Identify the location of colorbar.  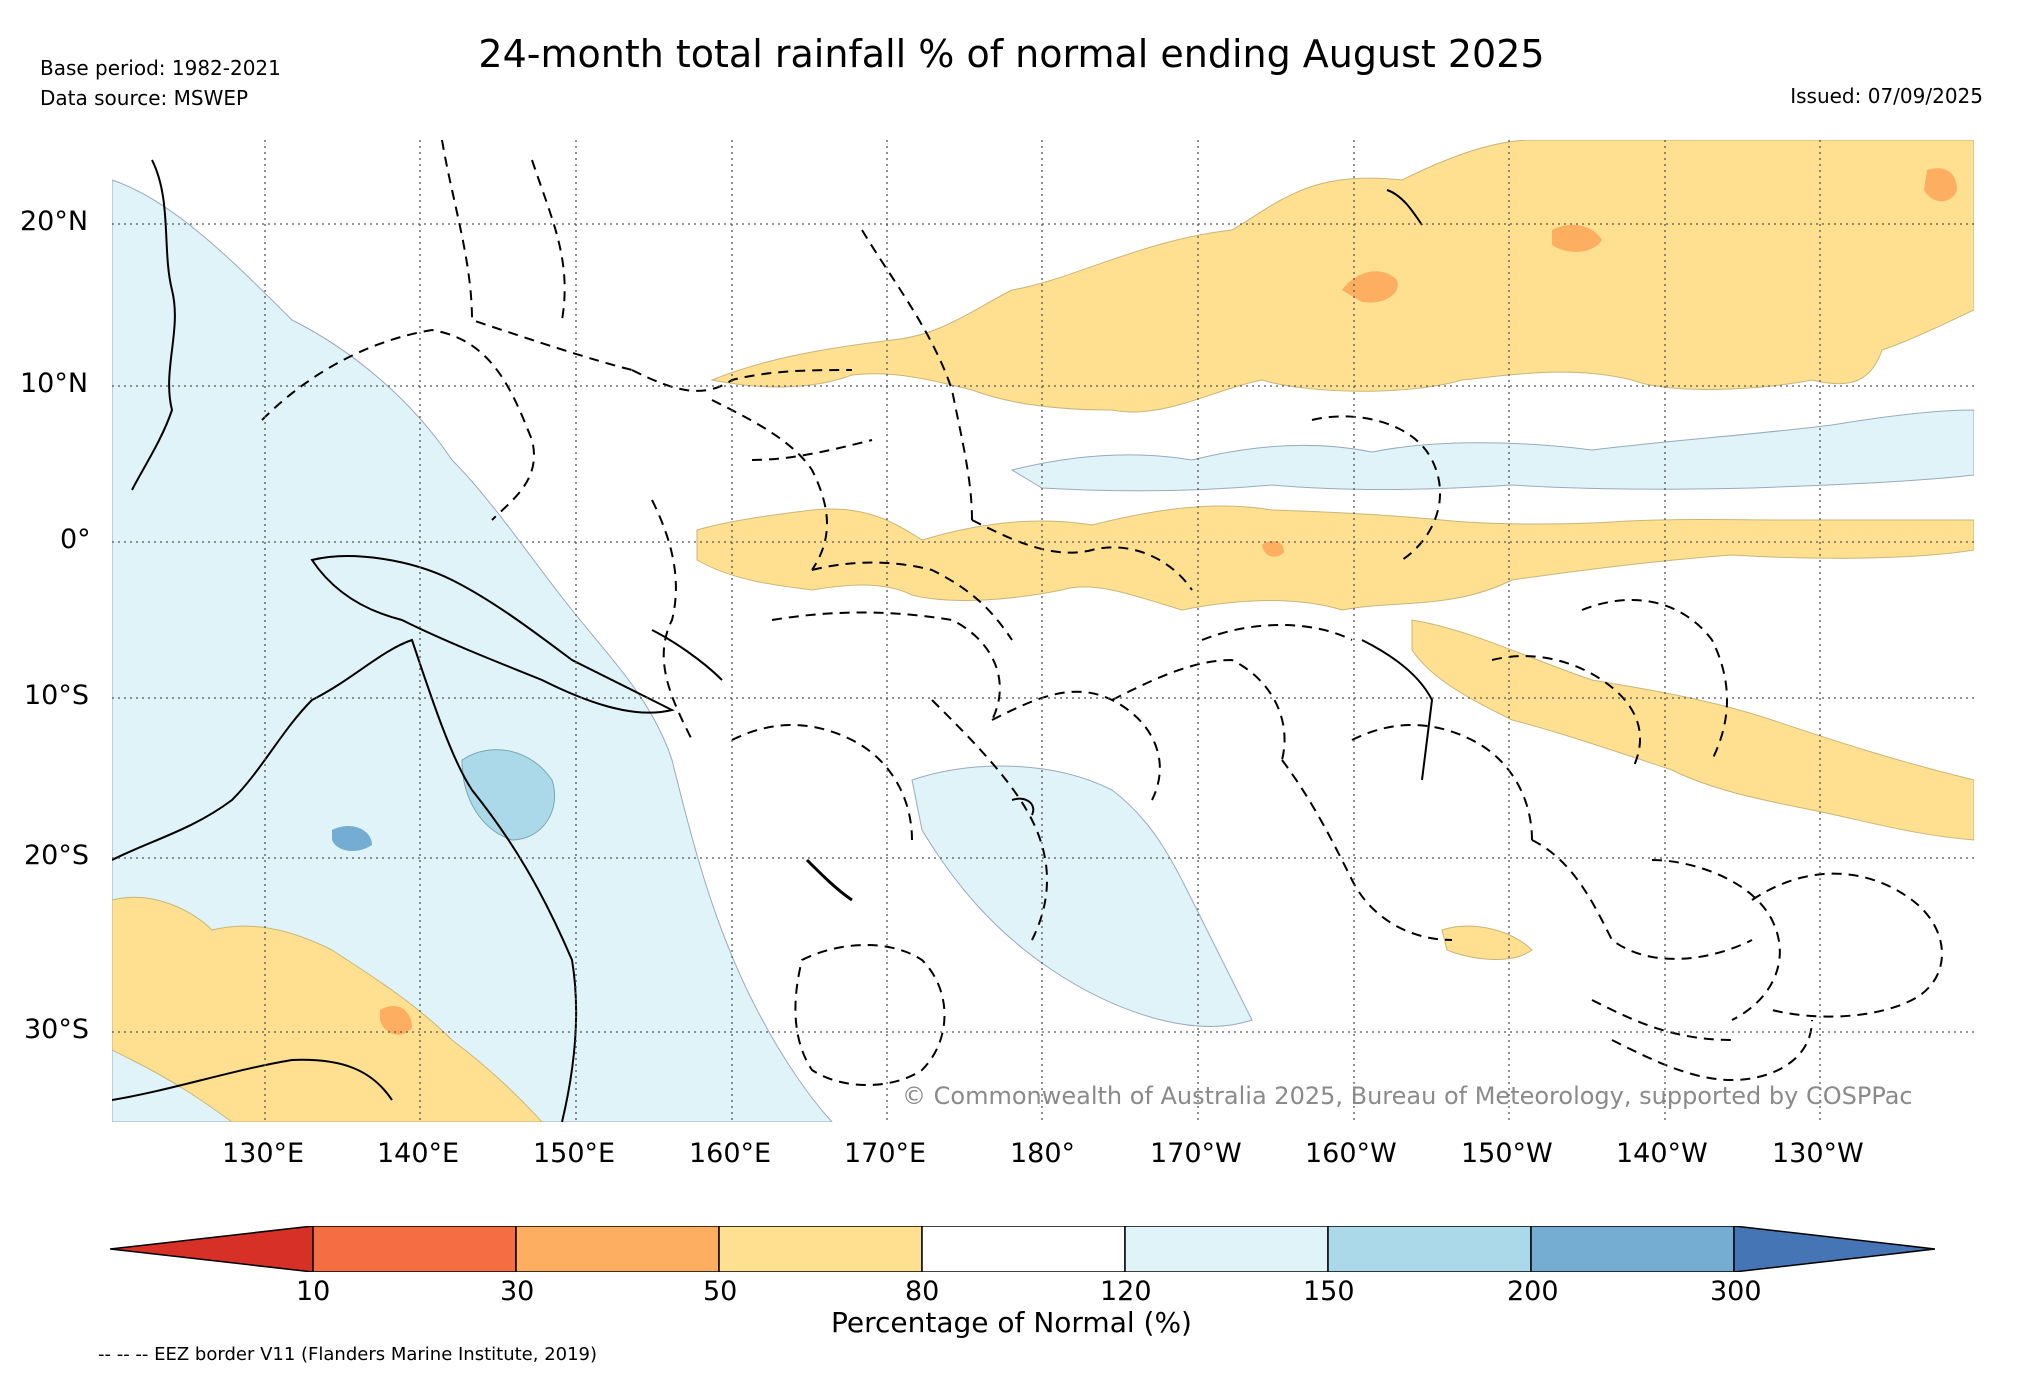
(1022, 1249).